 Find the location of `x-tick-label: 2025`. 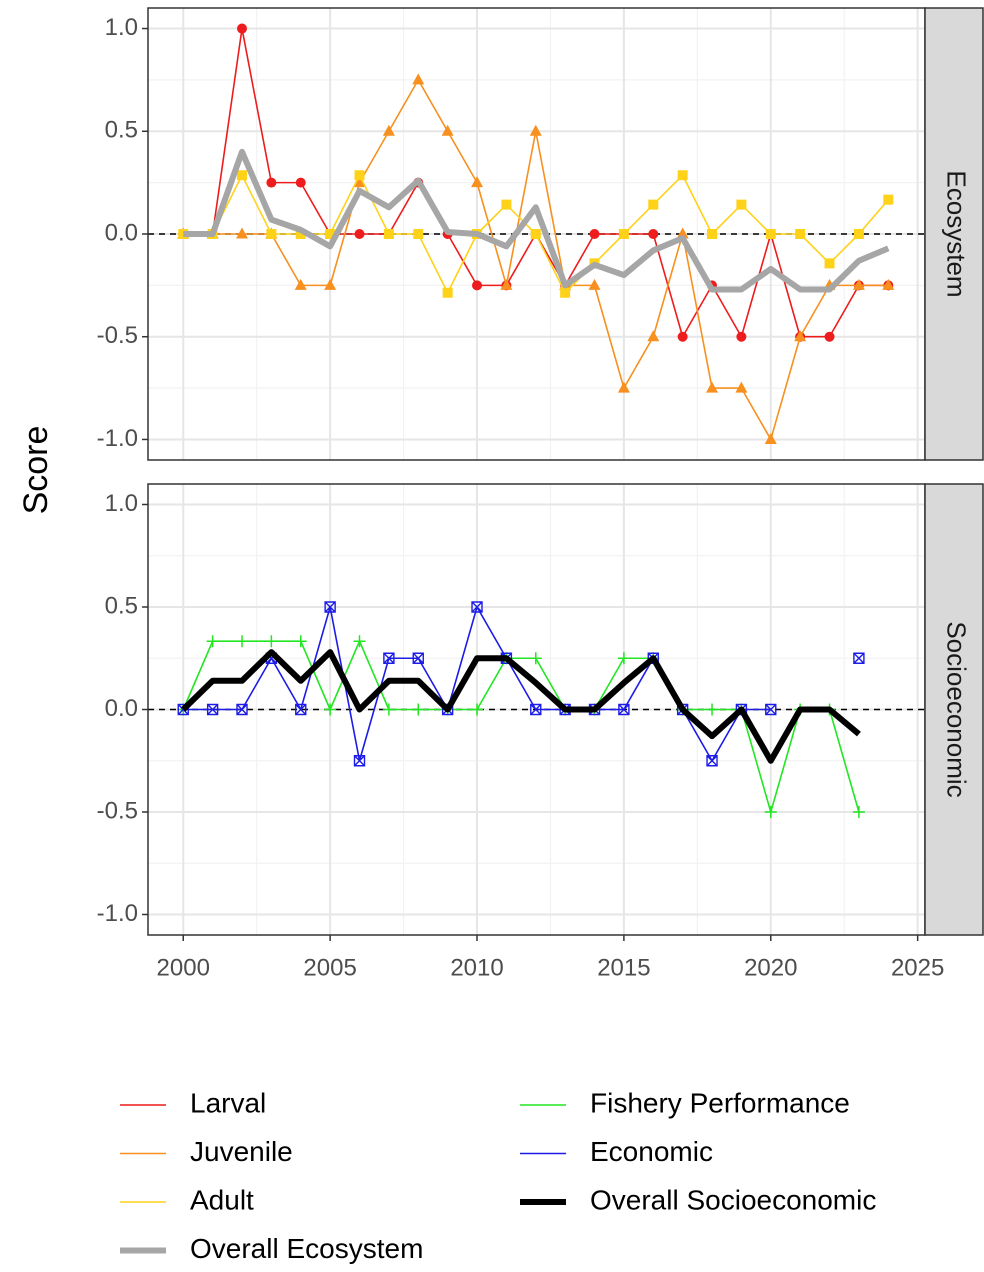

x-tick-label: 2025 is located at coordinates (917, 967).